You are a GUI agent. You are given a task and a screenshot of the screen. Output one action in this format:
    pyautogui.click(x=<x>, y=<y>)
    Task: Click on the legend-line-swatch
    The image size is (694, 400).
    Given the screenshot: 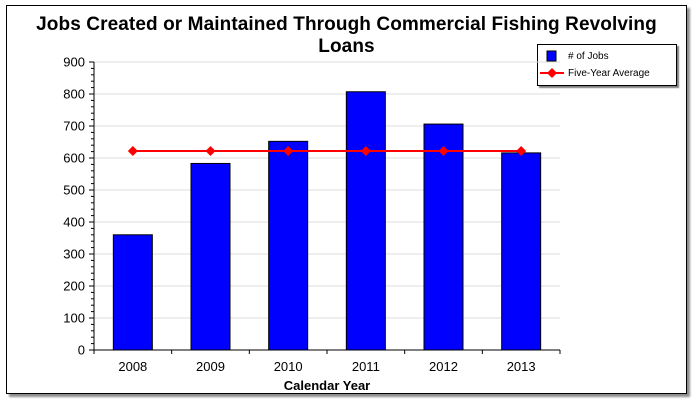 What is the action you would take?
    pyautogui.click(x=552, y=73)
    